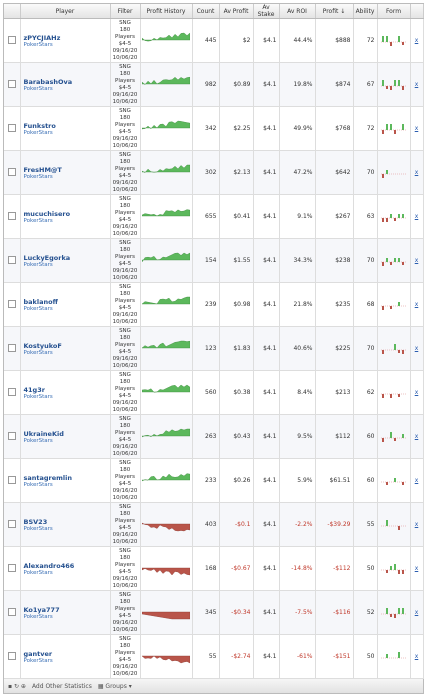 This screenshot has width=427, height=700. I want to click on av-profit-cell: $2, so click(236, 40).